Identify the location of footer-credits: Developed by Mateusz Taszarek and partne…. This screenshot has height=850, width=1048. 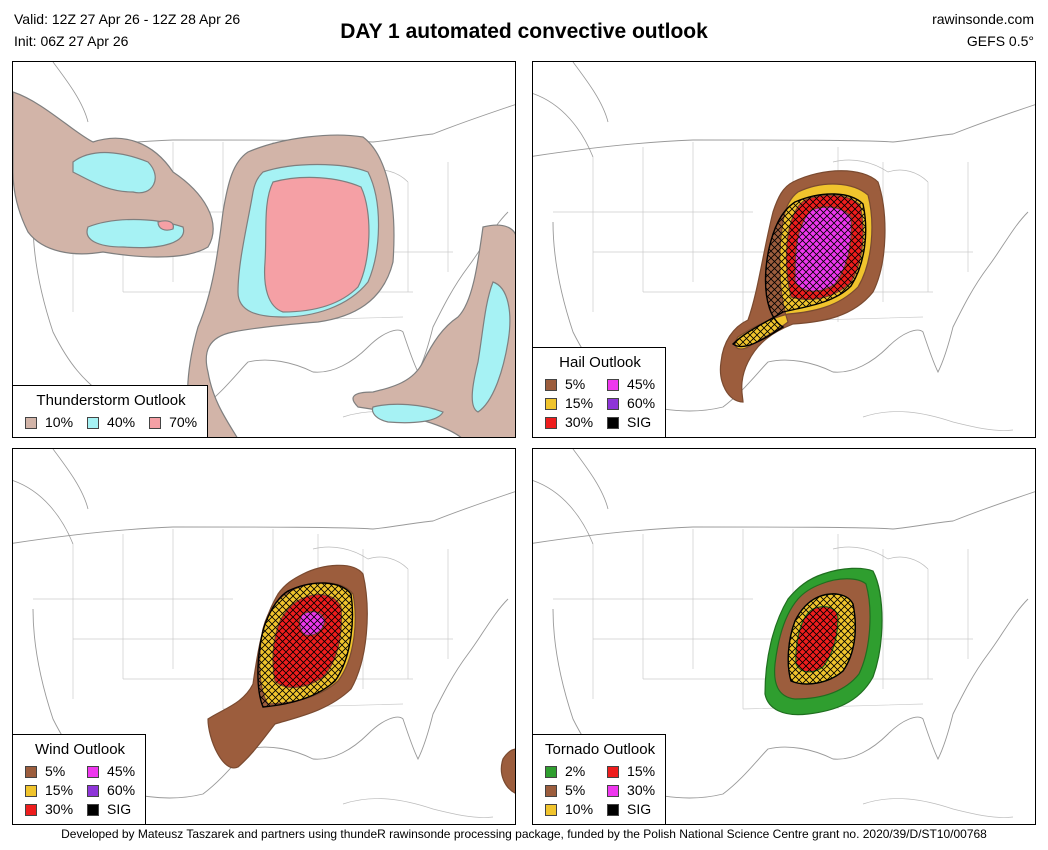
(524, 834).